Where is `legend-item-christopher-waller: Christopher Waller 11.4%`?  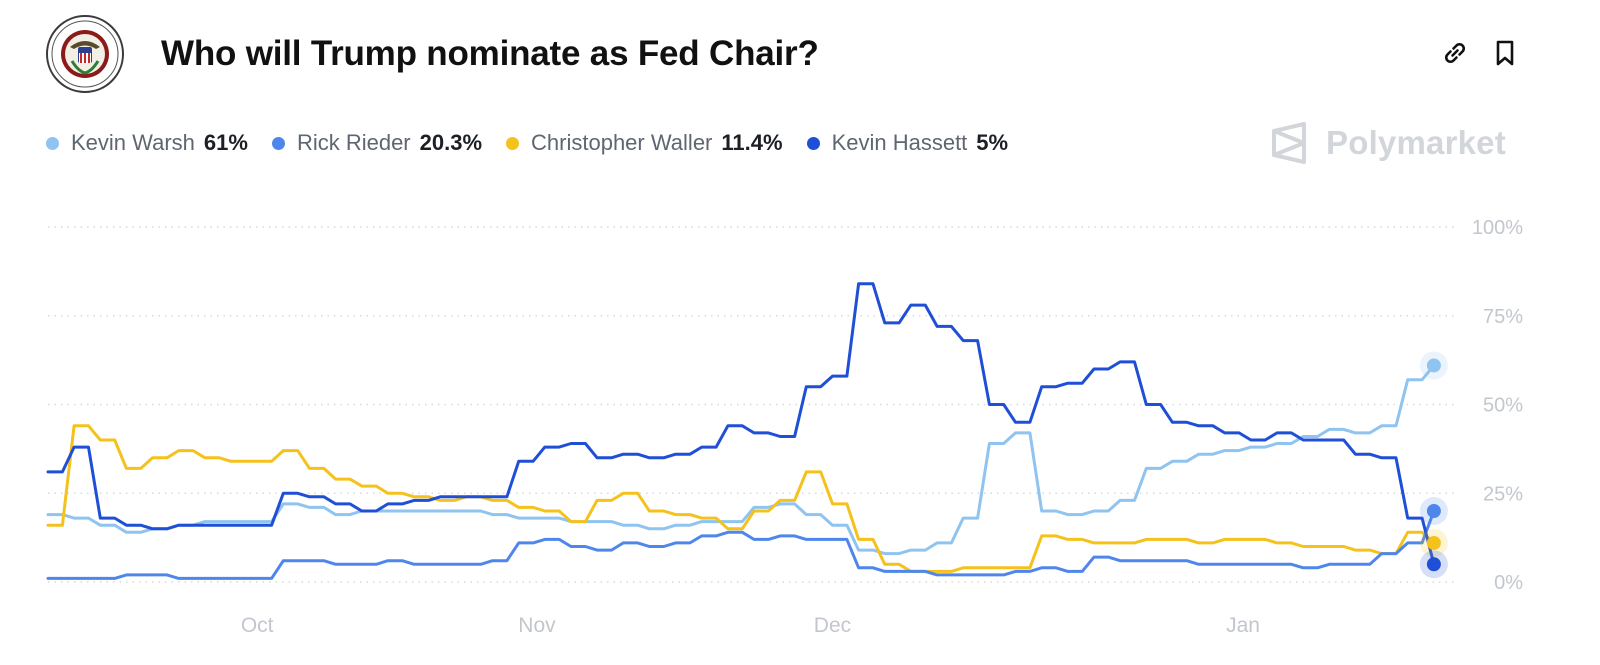 legend-item-christopher-waller: Christopher Waller 11.4% is located at coordinates (644, 143).